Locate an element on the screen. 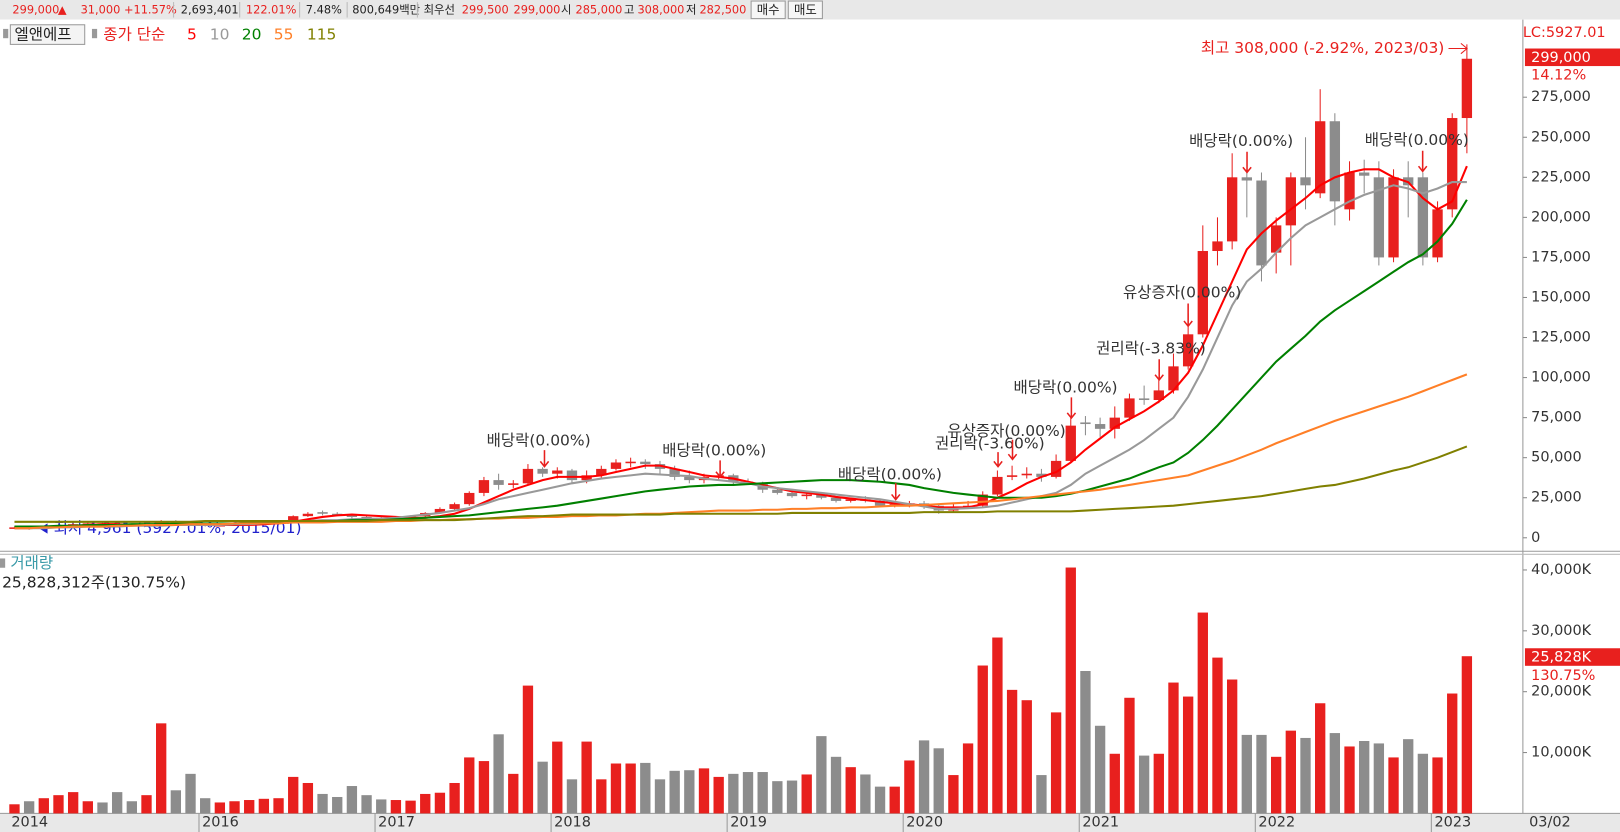 The image size is (1620, 832). y-tick-label: 50,000 is located at coordinates (1556, 458).